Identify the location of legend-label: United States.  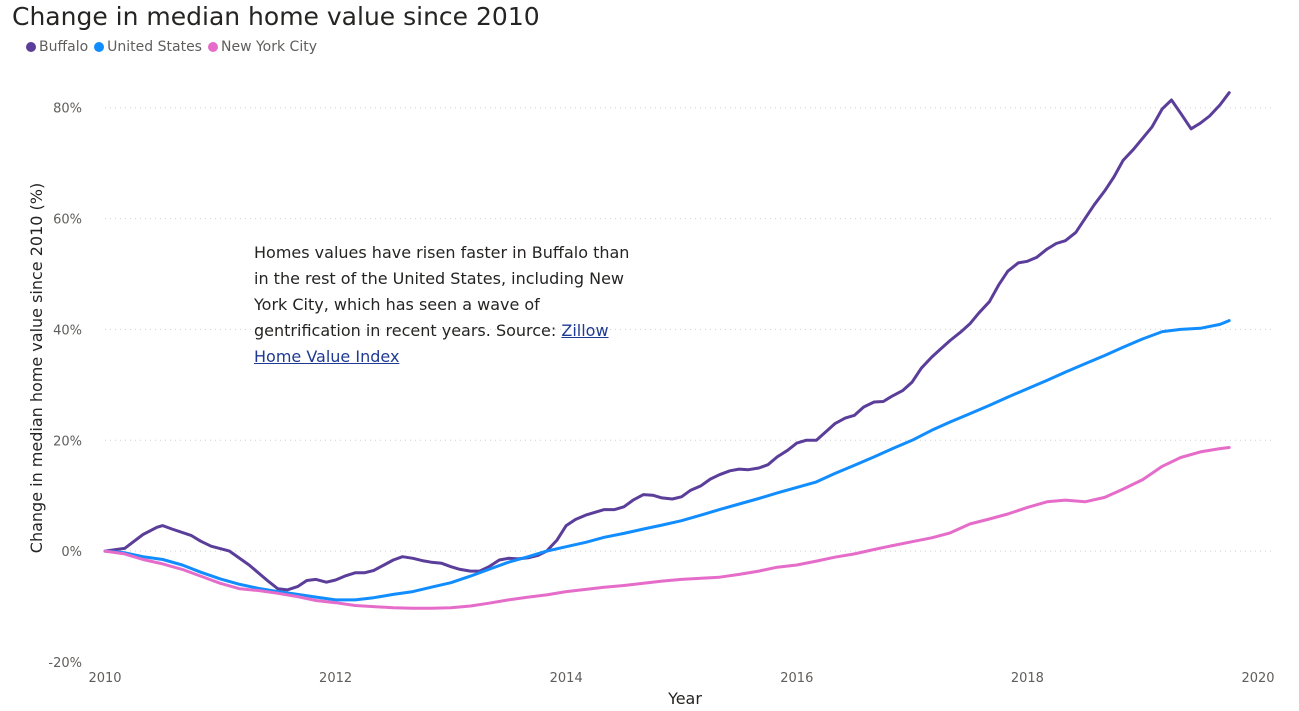
(154, 47).